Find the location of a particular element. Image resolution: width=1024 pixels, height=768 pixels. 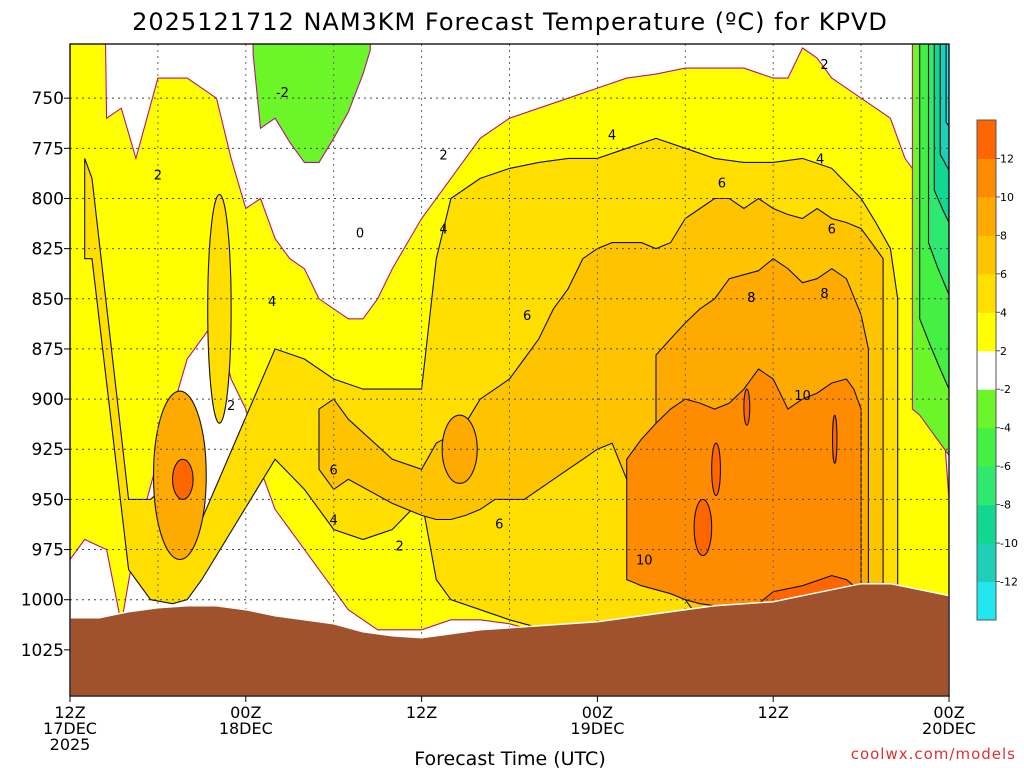

y-tick-label: 825 is located at coordinates (48, 250).